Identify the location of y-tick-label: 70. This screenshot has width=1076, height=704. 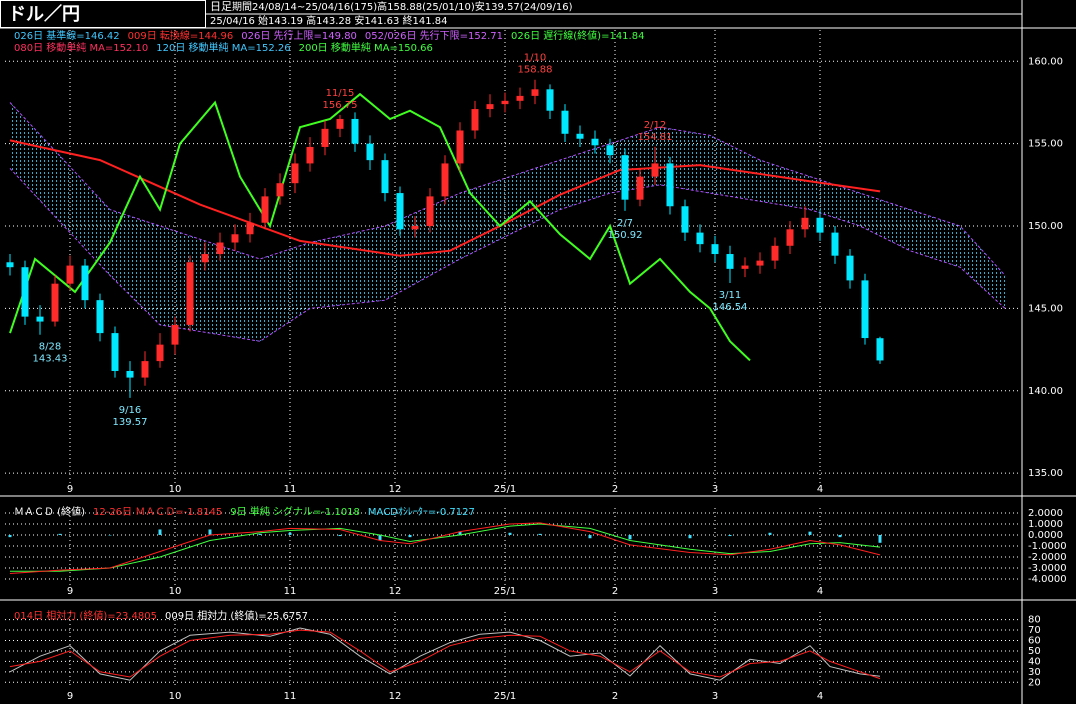
(1034, 630).